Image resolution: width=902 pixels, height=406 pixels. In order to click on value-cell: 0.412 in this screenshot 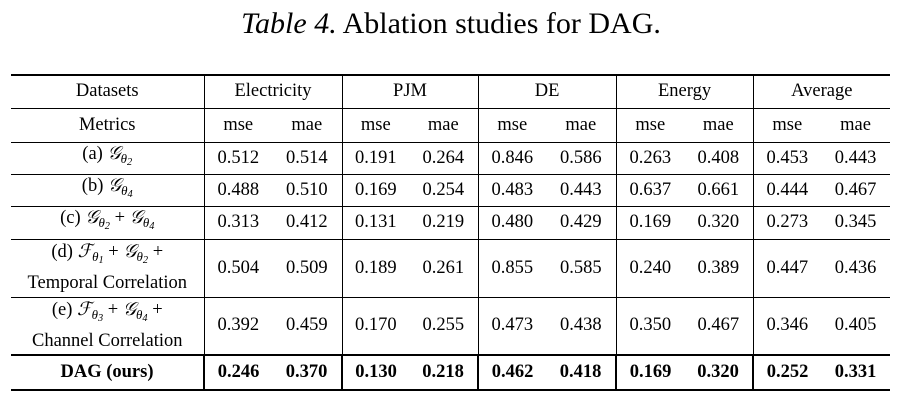, I will do `click(307, 222)`.